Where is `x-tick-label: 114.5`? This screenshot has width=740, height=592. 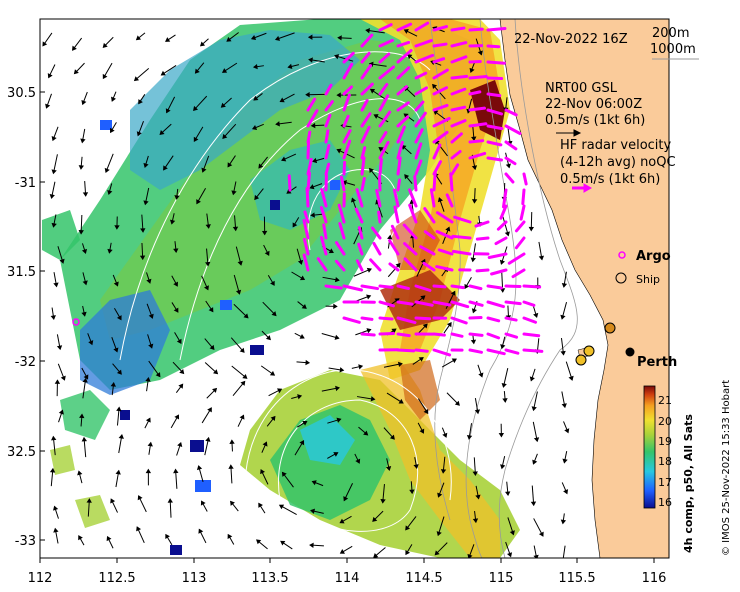 x-tick-label: 114.5 is located at coordinates (423, 578).